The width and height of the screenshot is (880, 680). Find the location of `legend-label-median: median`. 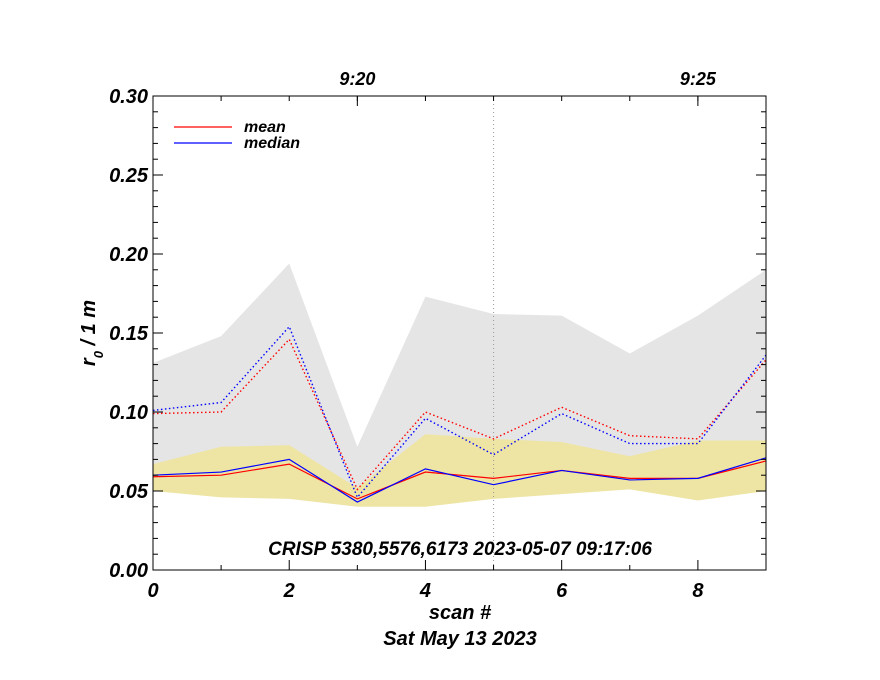

legend-label-median: median is located at coordinates (272, 143).